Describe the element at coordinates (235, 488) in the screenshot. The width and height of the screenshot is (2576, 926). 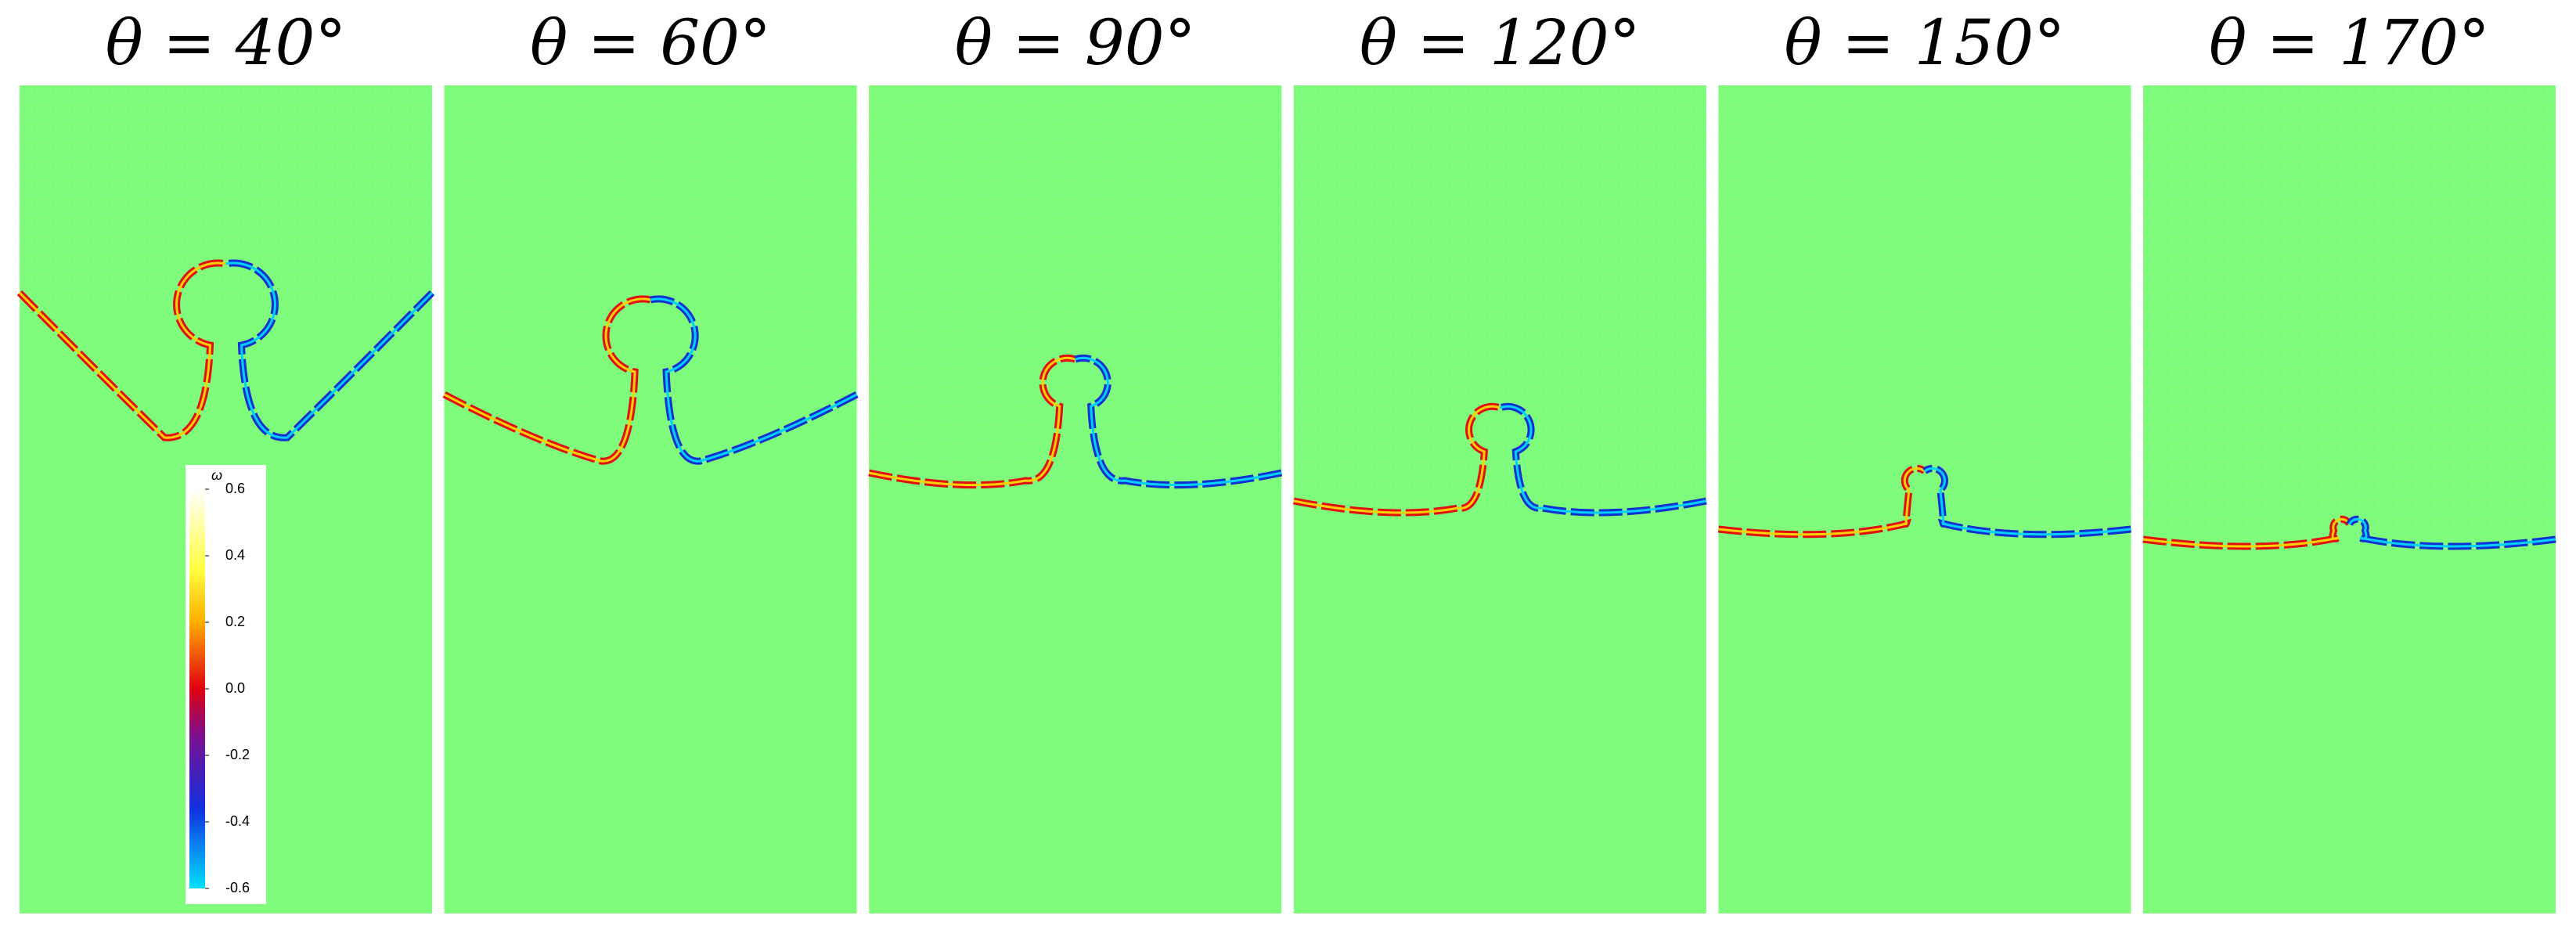
I see `colorbar-tick-label: 0.6` at that location.